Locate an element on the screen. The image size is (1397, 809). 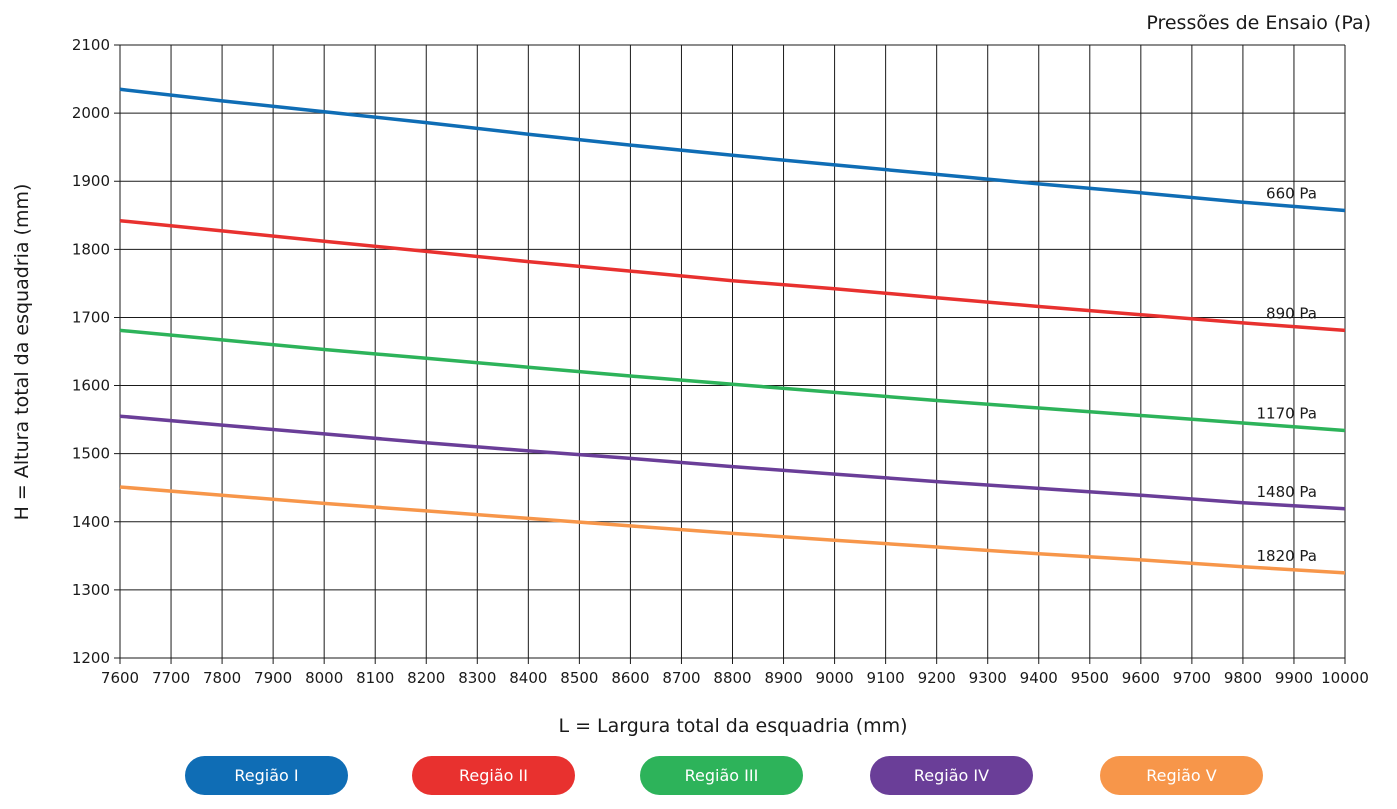
x-tick-label: 8800 is located at coordinates (732, 678).